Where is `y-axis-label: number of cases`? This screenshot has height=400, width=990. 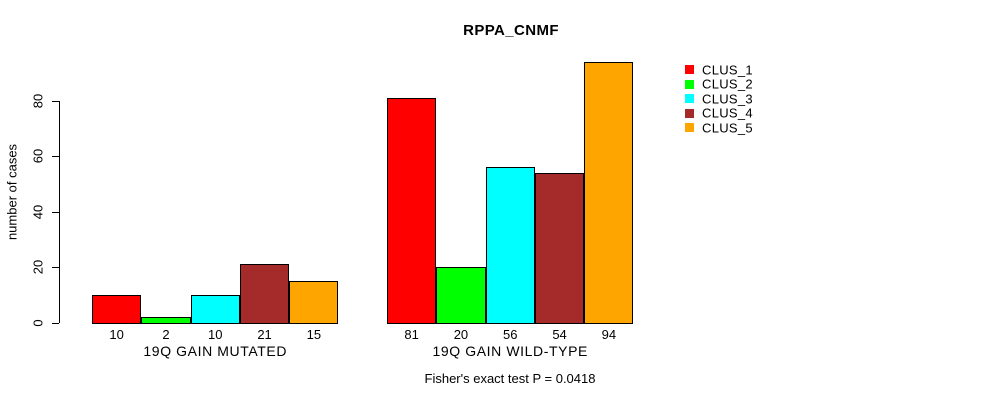
y-axis-label: number of cases is located at coordinates (12, 192).